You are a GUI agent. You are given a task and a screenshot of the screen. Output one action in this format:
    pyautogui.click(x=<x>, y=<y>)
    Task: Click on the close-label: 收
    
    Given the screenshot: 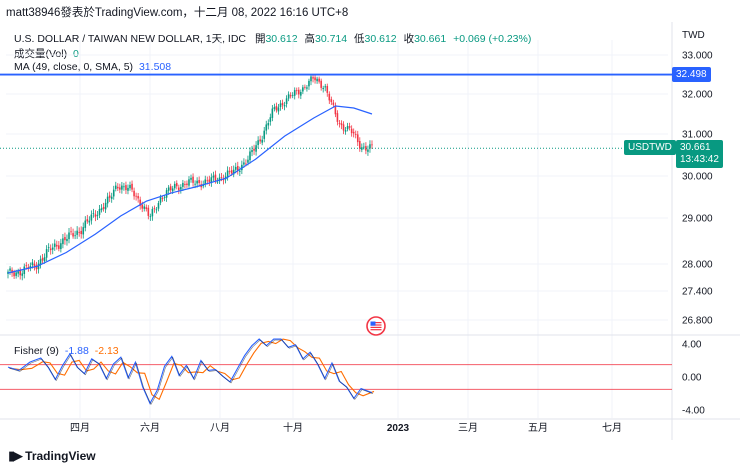 What is the action you would take?
    pyautogui.click(x=409, y=39)
    